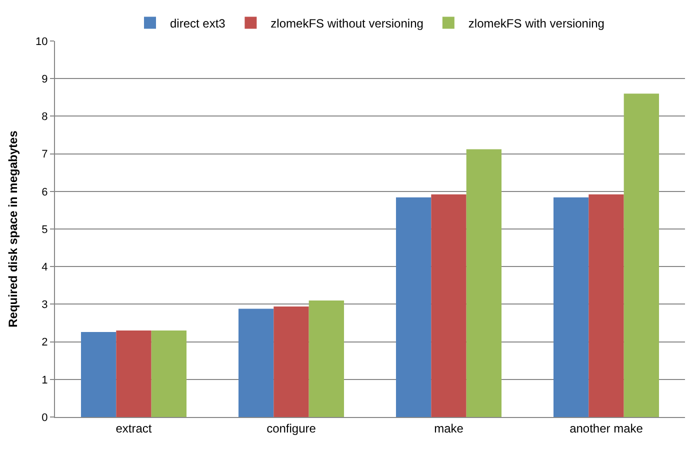 The height and width of the screenshot is (457, 693). What do you see at coordinates (42, 42) in the screenshot?
I see `y-tick-label: 10` at bounding box center [42, 42].